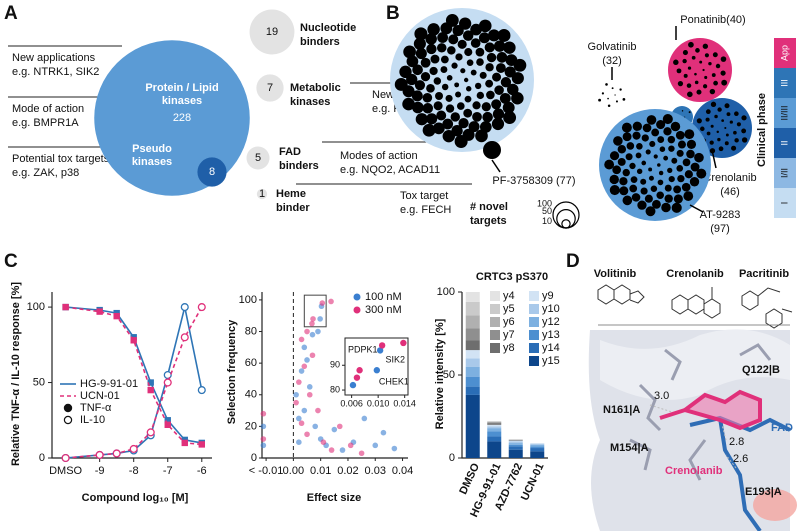 Image resolution: width=800 pixels, height=531 pixels. I want to click on leader-line, so click(496, 166).